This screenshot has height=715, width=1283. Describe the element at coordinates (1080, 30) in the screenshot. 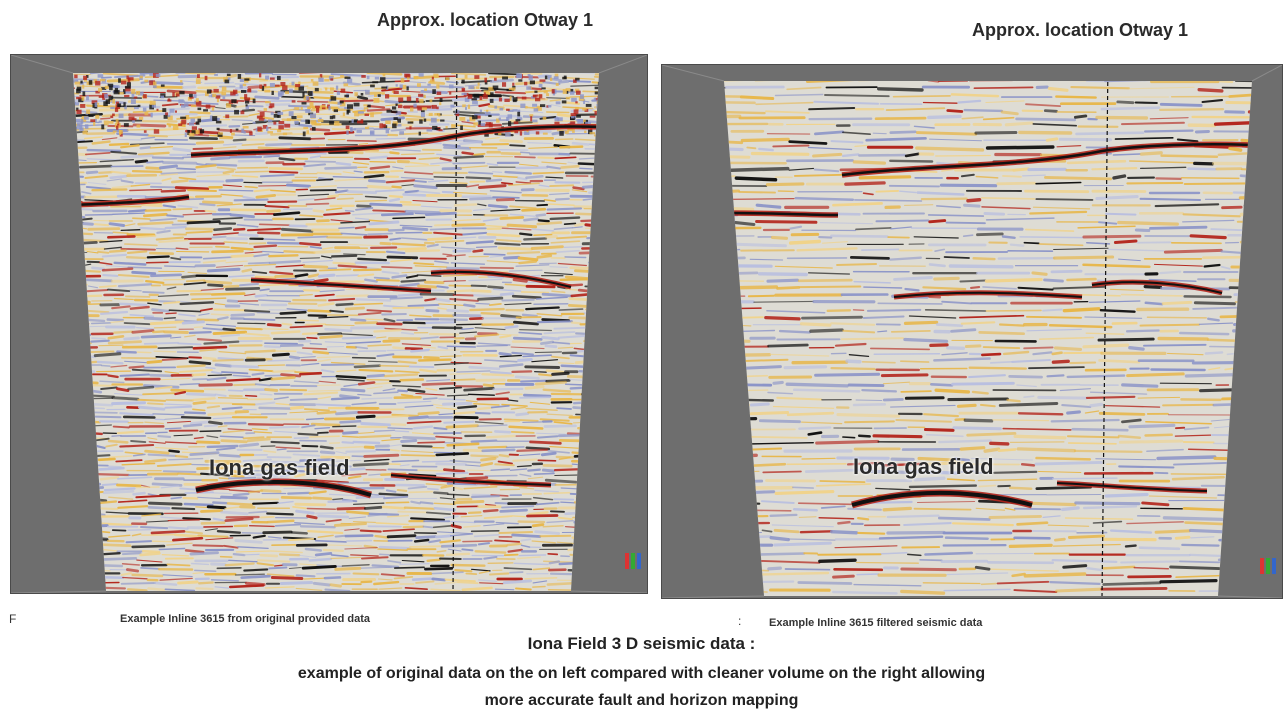

I see `otway-location-label-right: Approx. location Otway 1` at that location.